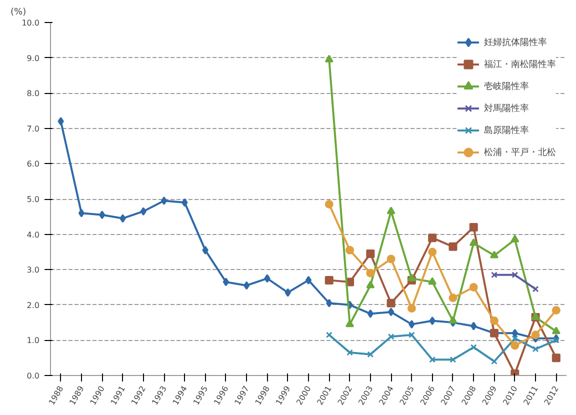 The height and width of the screenshot is (415, 576). What do you see at coordinates (515, 42) in the screenshot?
I see `legend-label: 妊婦抗体陽性率` at bounding box center [515, 42].